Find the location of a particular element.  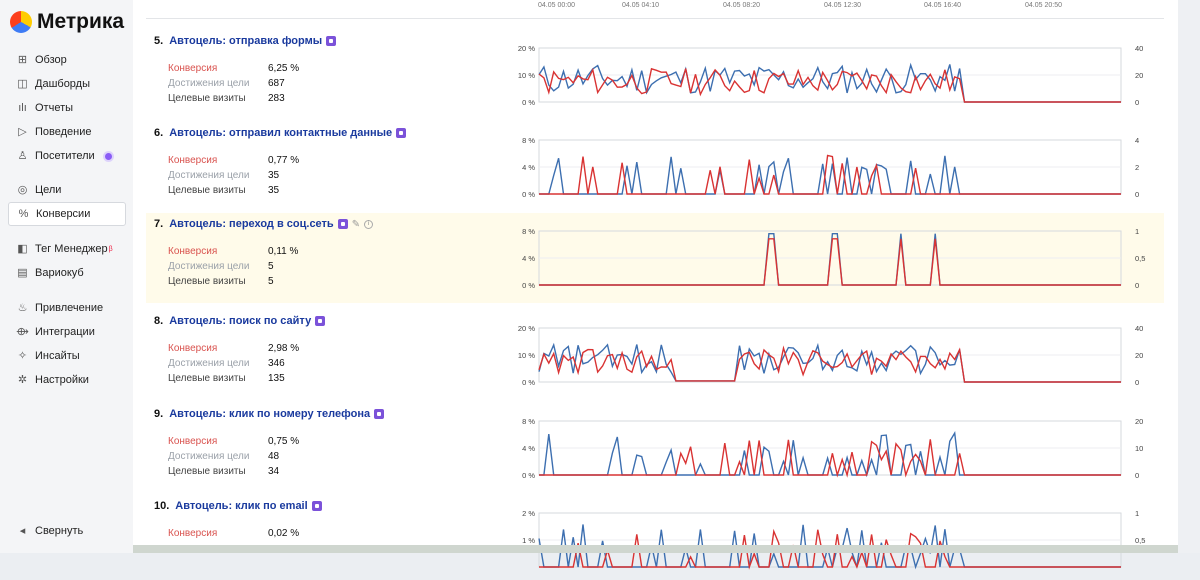

visits-series-line is located at coordinates (829, 82).